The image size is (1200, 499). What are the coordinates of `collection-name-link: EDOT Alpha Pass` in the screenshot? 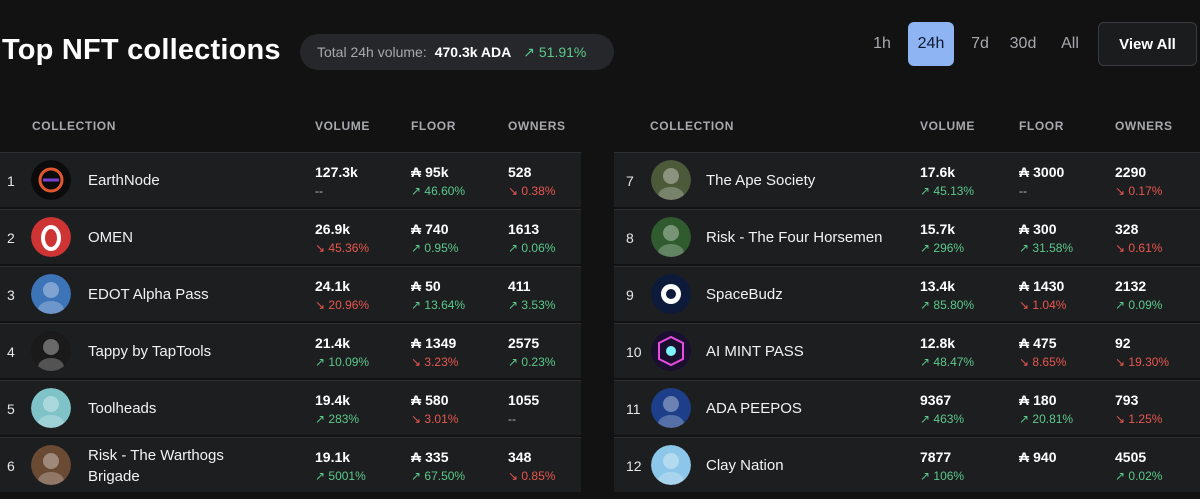 It's located at (148, 294).